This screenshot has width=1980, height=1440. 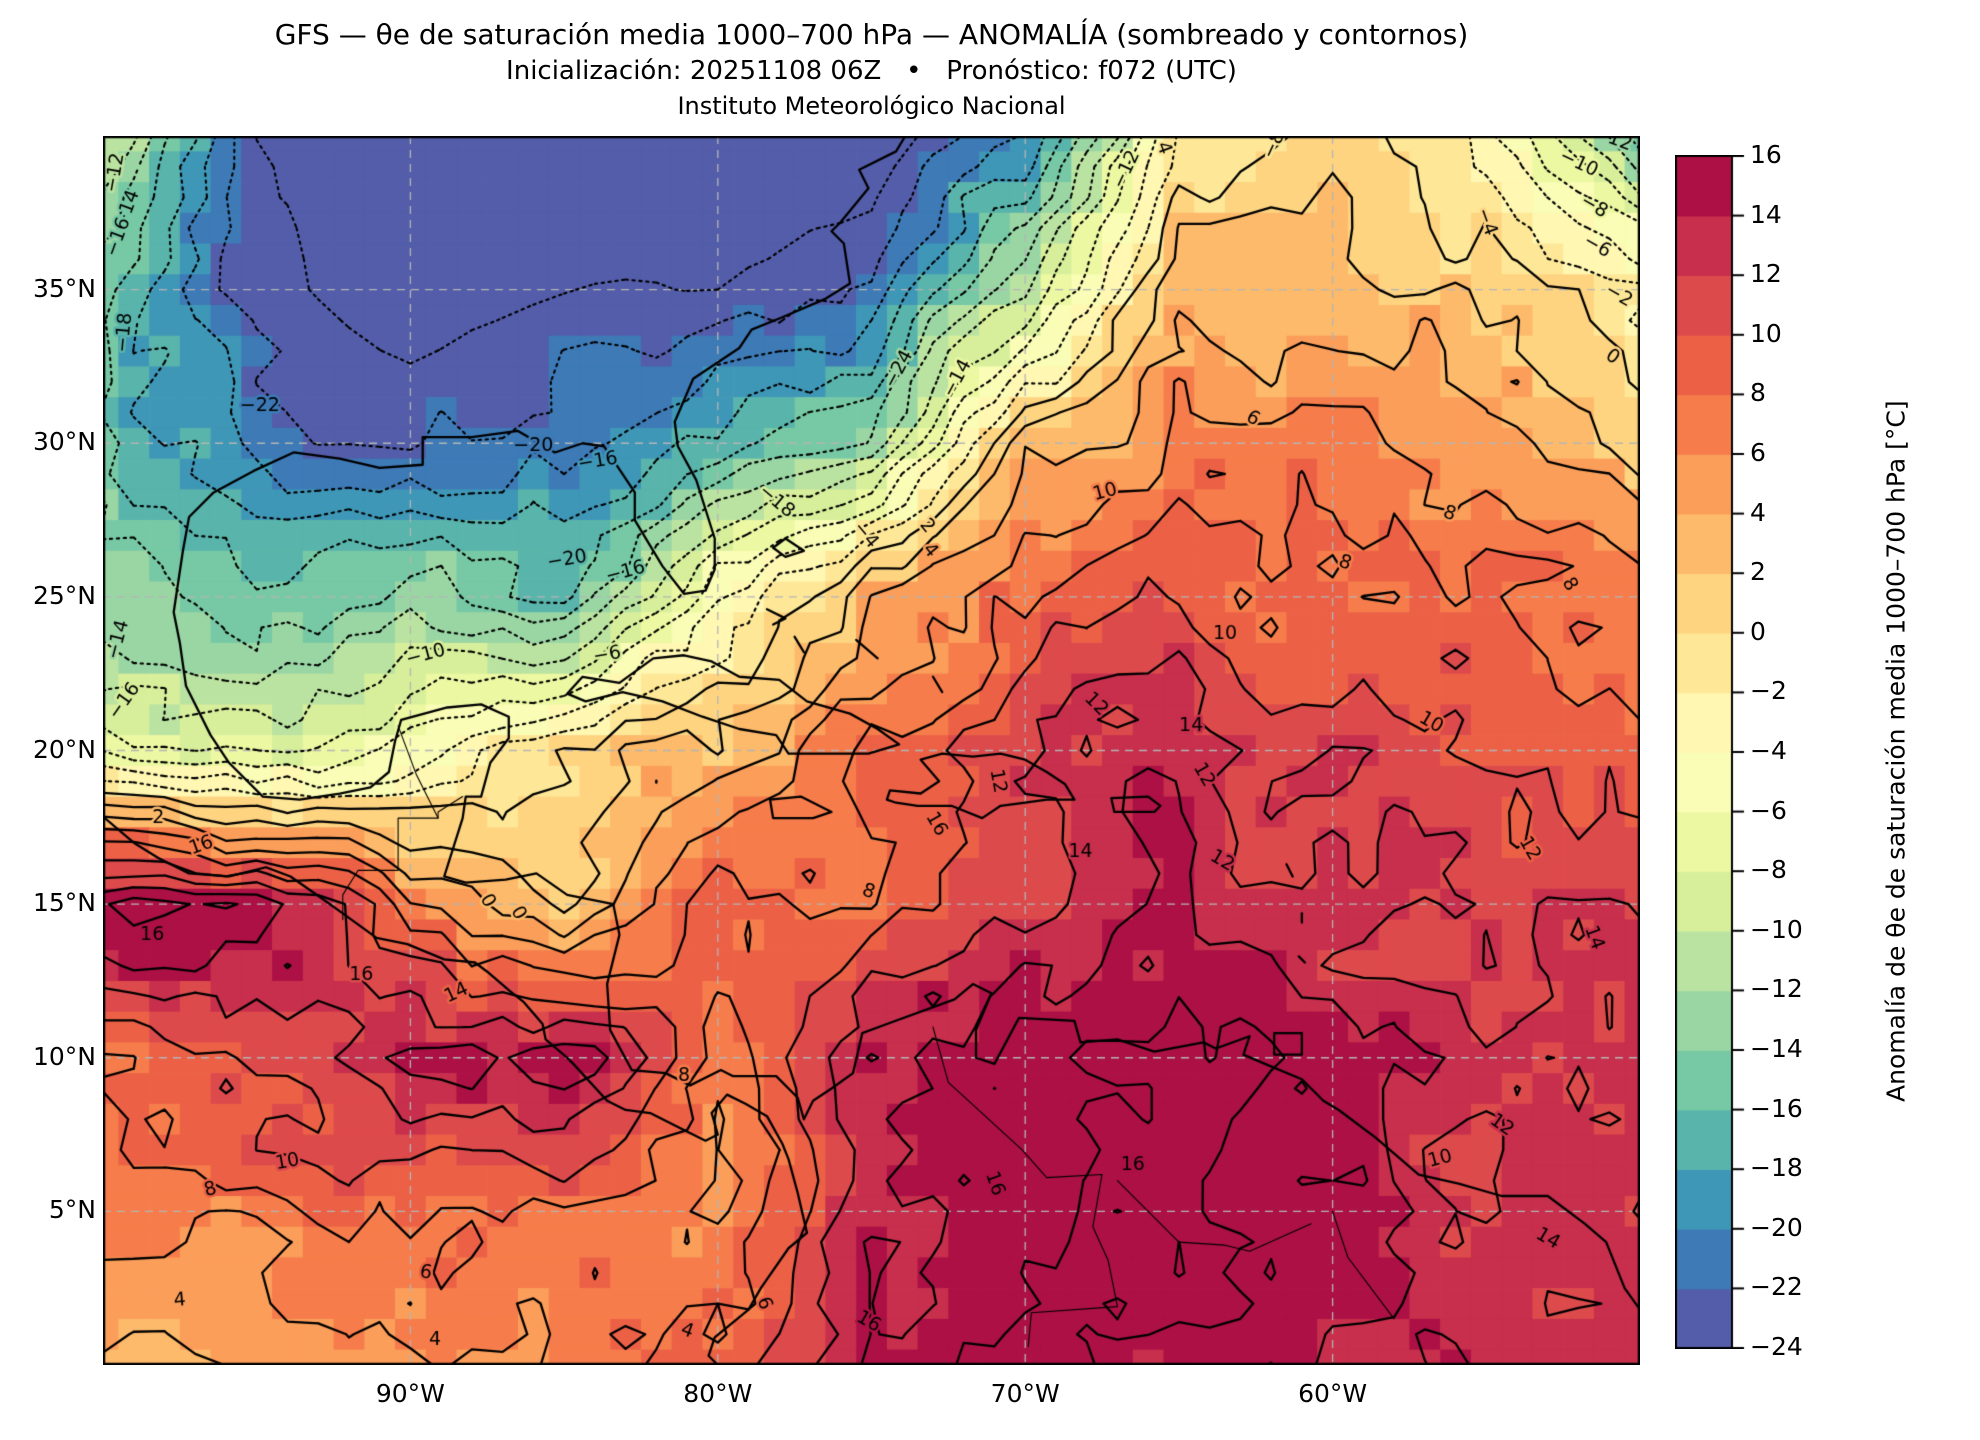 I want to click on colorbar-tick-label: −22, so click(x=1776, y=1287).